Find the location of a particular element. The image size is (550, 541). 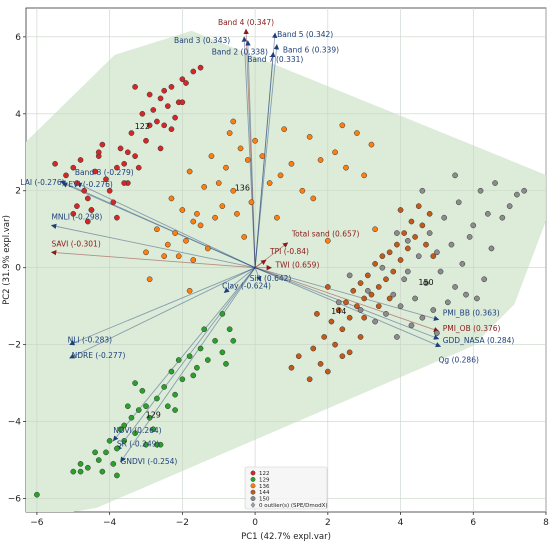

loading-label: Total sand (0.657) is located at coordinates (325, 234).